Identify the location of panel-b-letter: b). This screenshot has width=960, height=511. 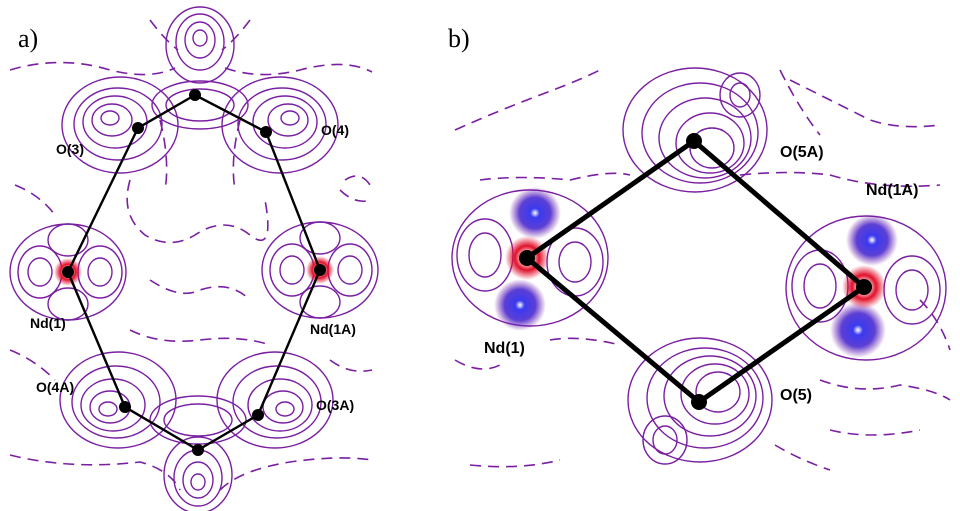
(459, 38).